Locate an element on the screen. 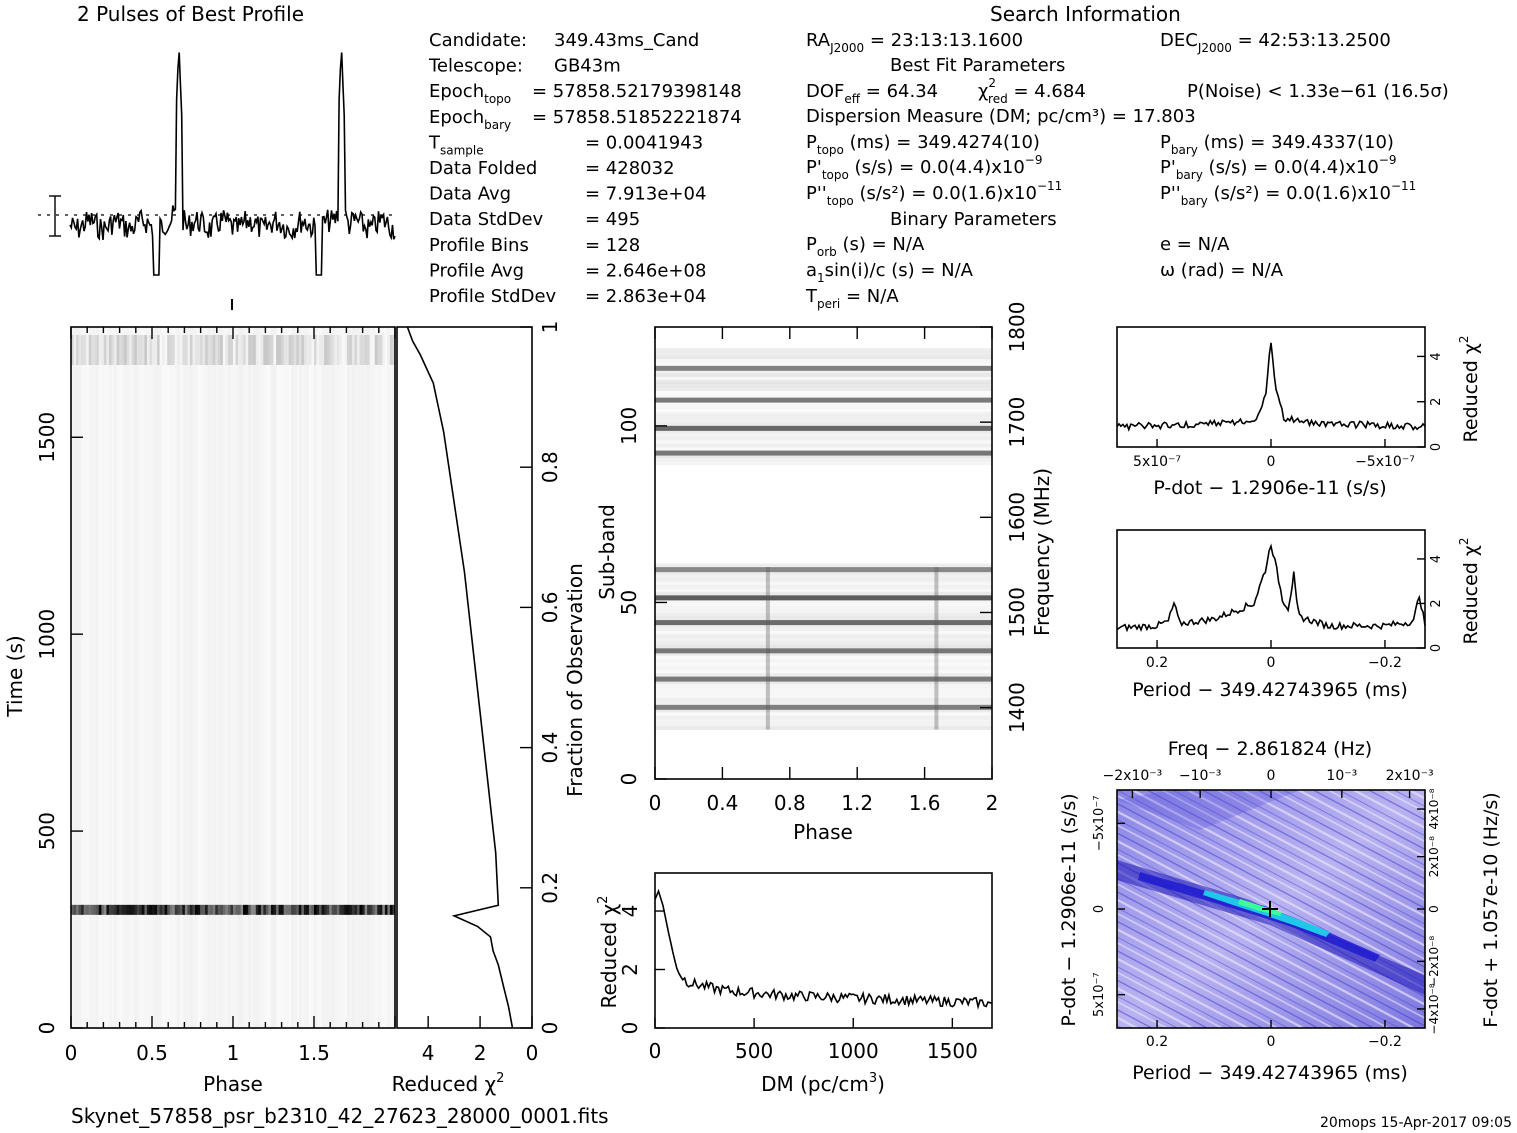 This screenshot has height=1133, width=1517. period-chi2-ylabel: Reduced χ2 is located at coordinates (1469, 591).